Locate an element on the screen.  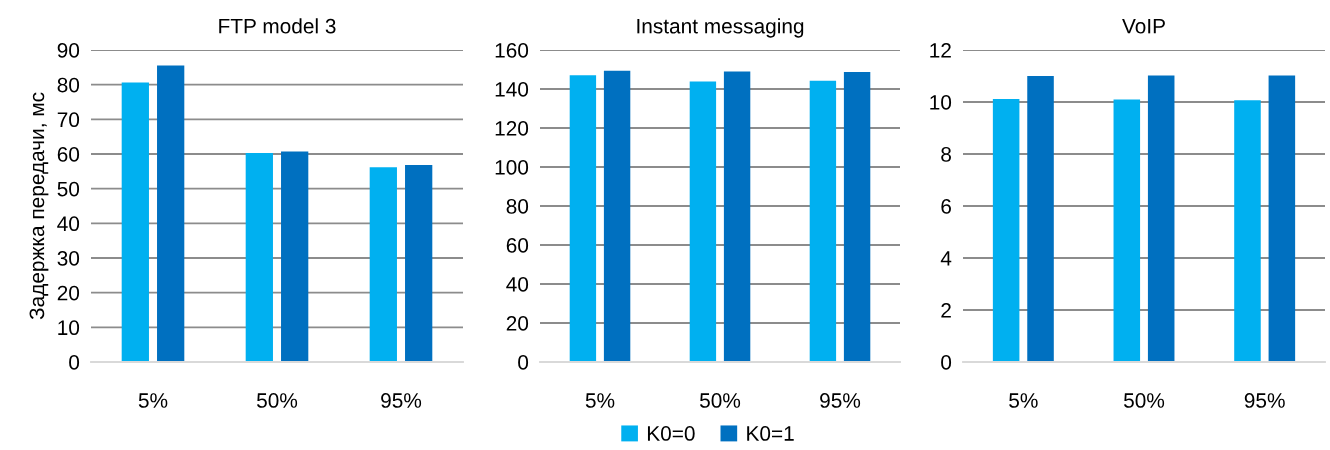
legend-label: K0=1 is located at coordinates (770, 433).